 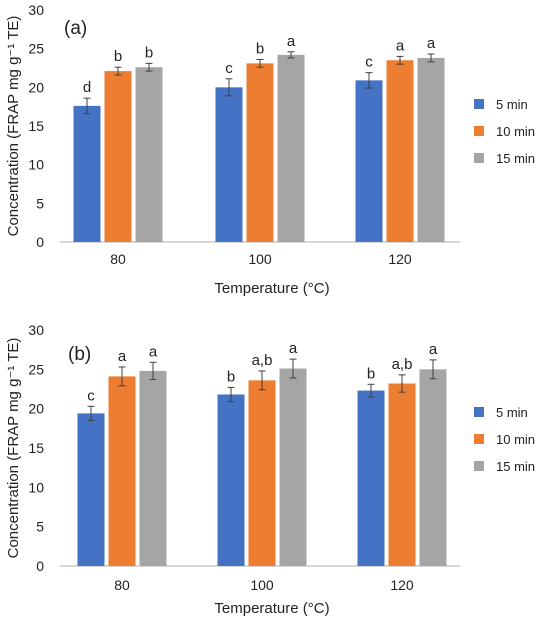 I want to click on significance-label: d, so click(x=87, y=87).